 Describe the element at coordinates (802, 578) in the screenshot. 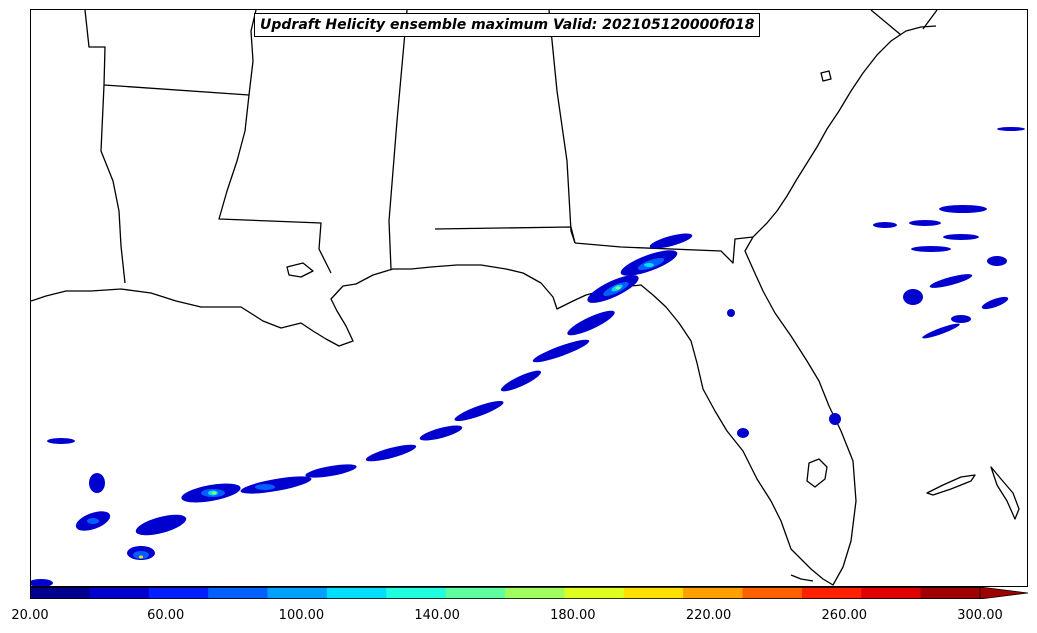

I see `florida-keys` at that location.